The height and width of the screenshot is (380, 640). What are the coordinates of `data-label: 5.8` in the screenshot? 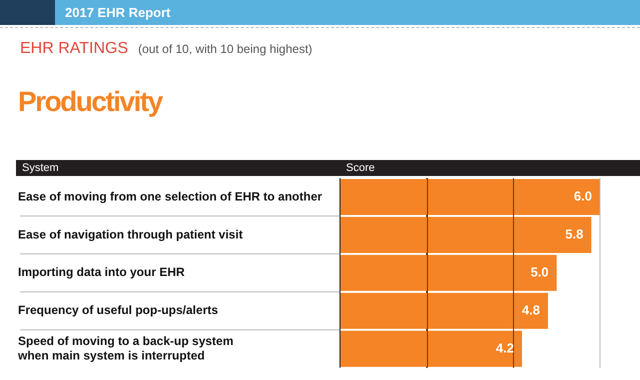 It's located at (574, 234).